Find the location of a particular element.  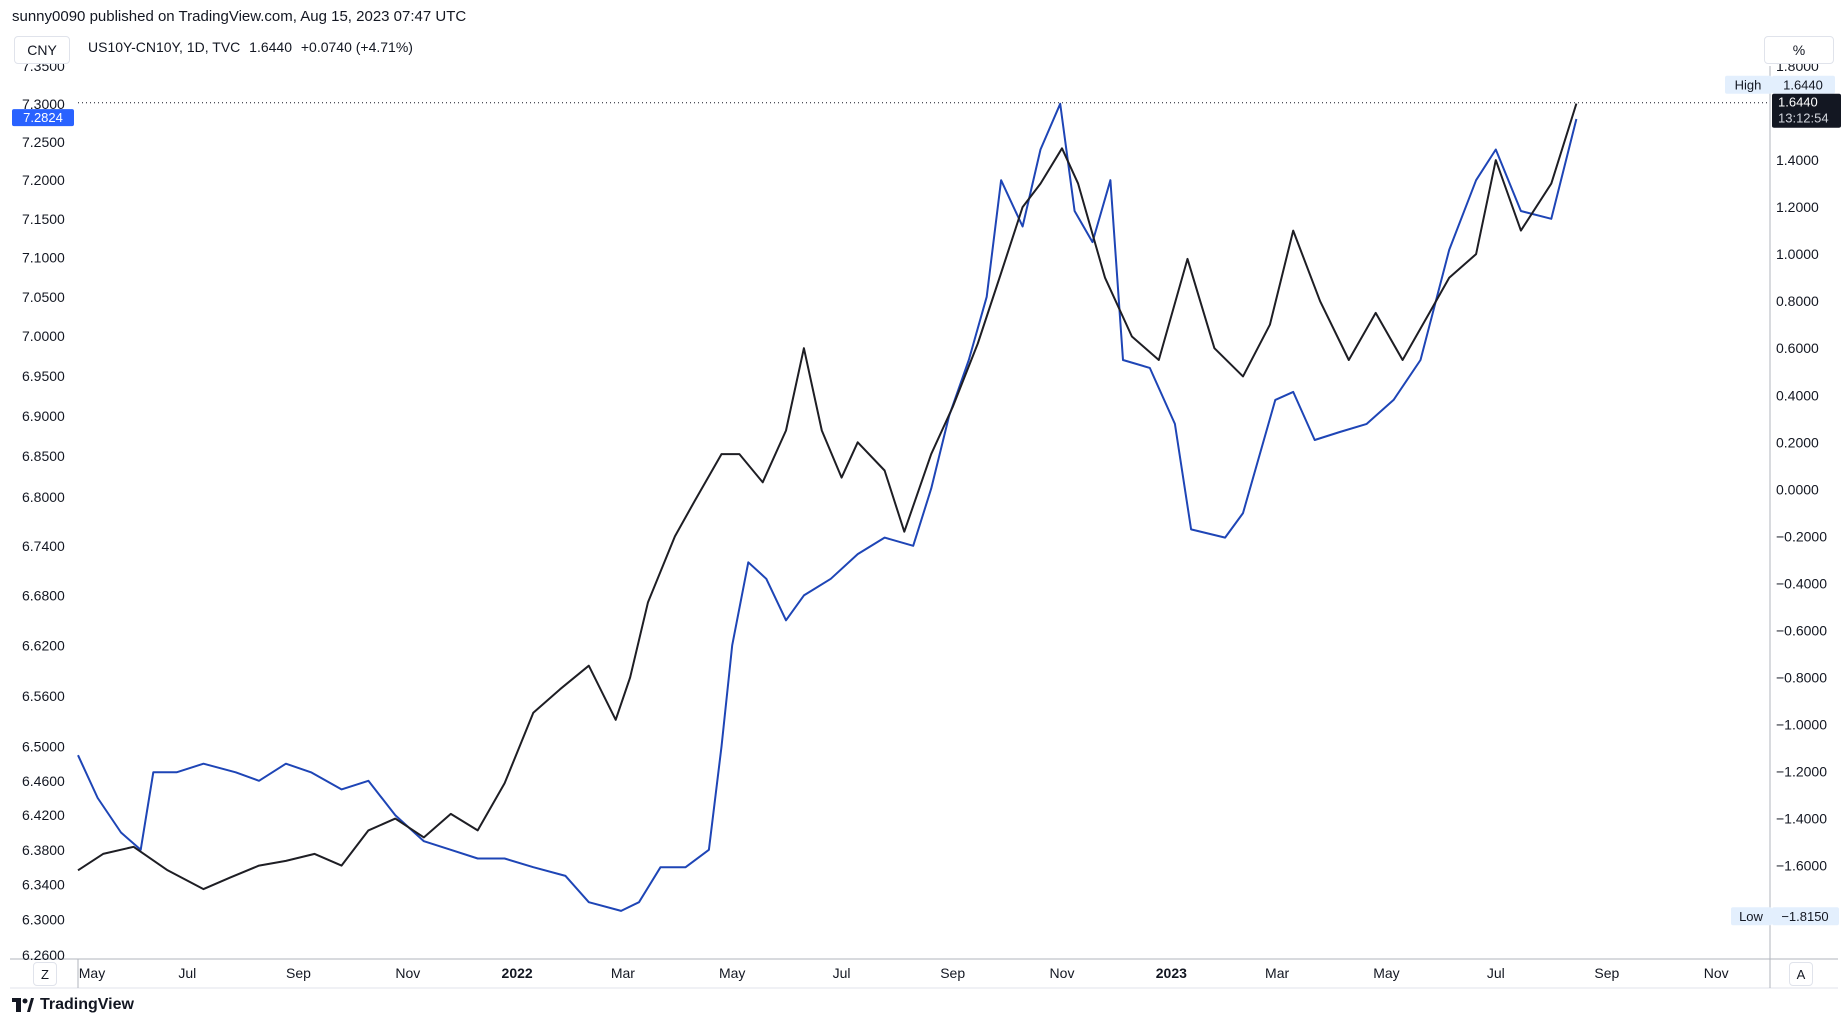

left-axis-tick-6: 7.0500 is located at coordinates (43, 297).